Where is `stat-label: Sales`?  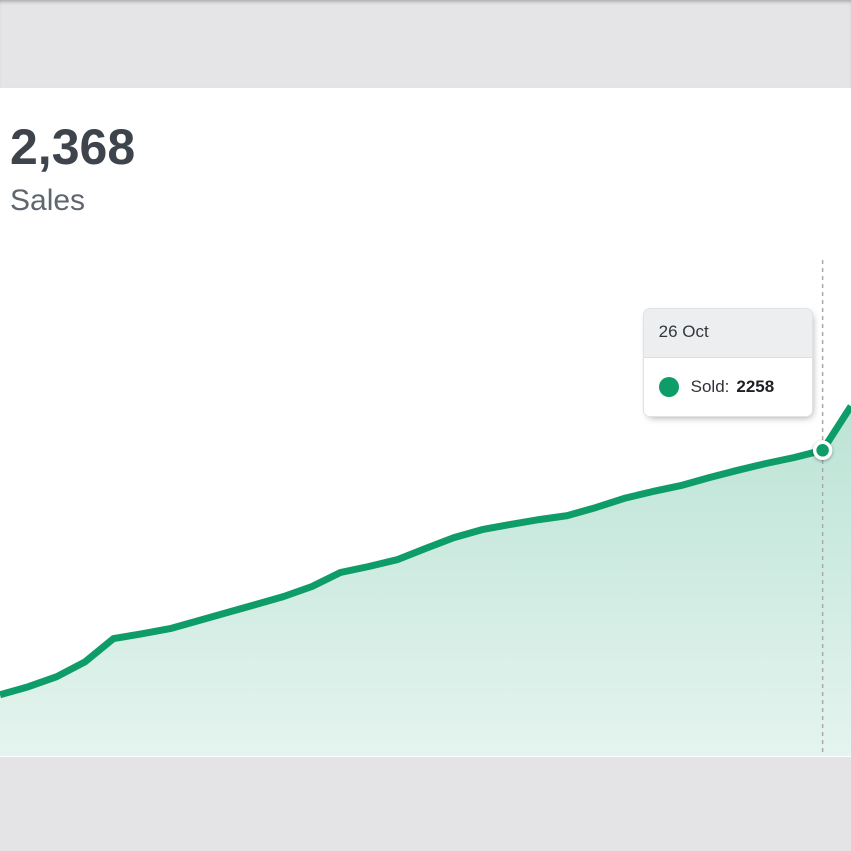 stat-label: Sales is located at coordinates (48, 200).